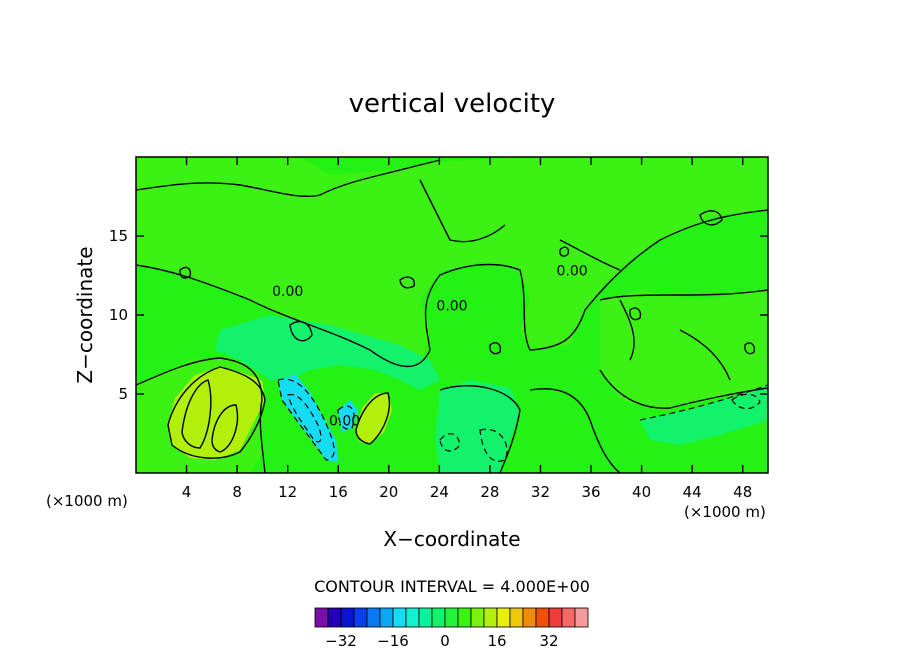  What do you see at coordinates (540, 492) in the screenshot?
I see `x-tick-label: 32` at bounding box center [540, 492].